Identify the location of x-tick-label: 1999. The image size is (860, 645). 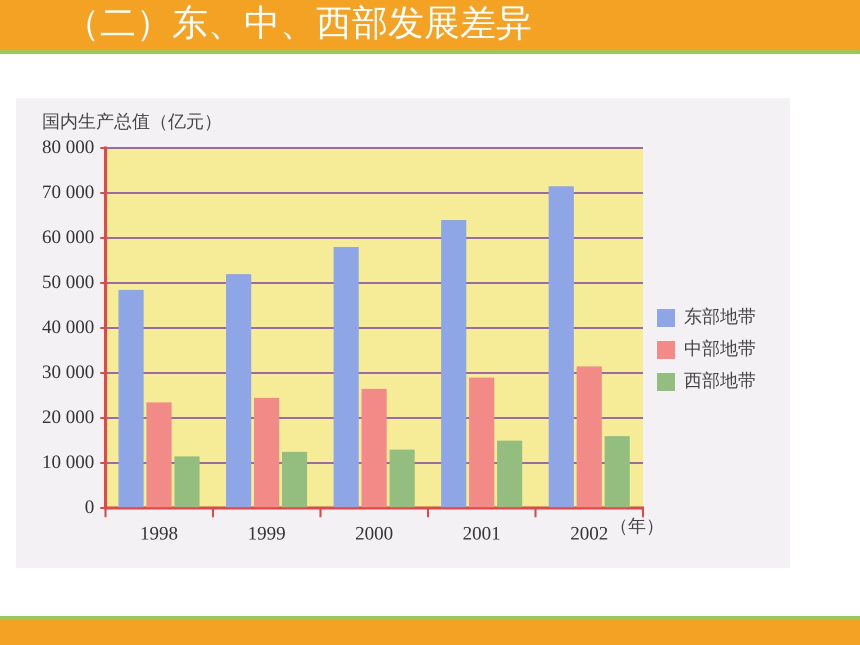
(267, 534).